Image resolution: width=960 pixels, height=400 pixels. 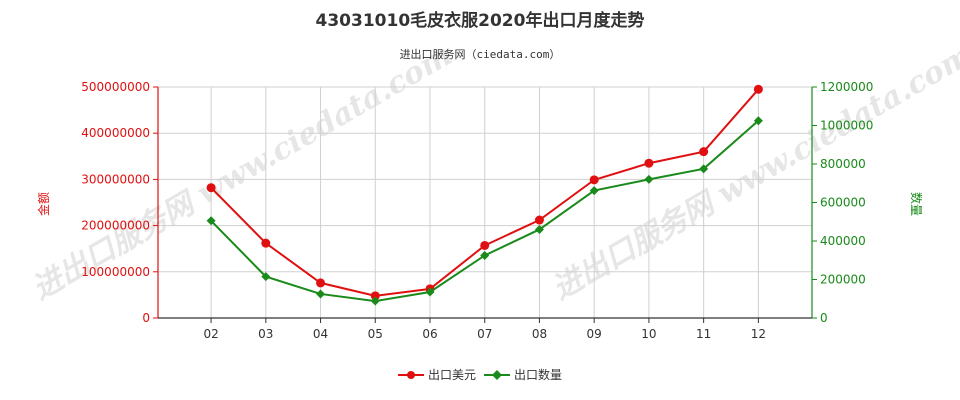 I want to click on y-tick-right-label: 0, so click(x=824, y=318).